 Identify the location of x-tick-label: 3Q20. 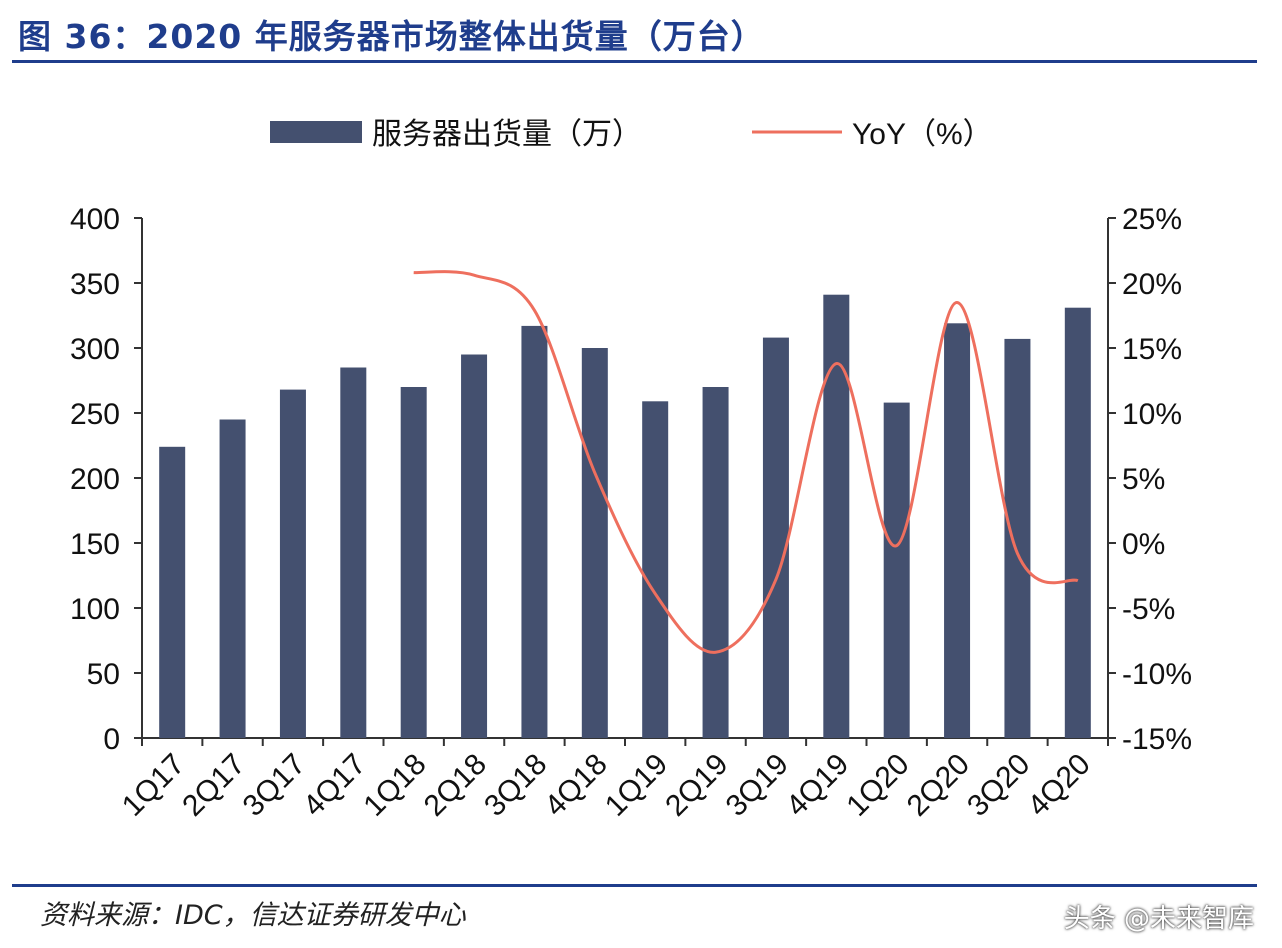
(998, 785).